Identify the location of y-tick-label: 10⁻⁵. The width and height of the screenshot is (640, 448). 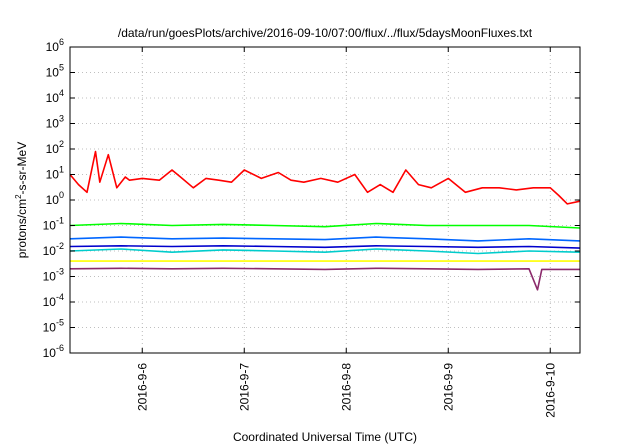
(53, 326).